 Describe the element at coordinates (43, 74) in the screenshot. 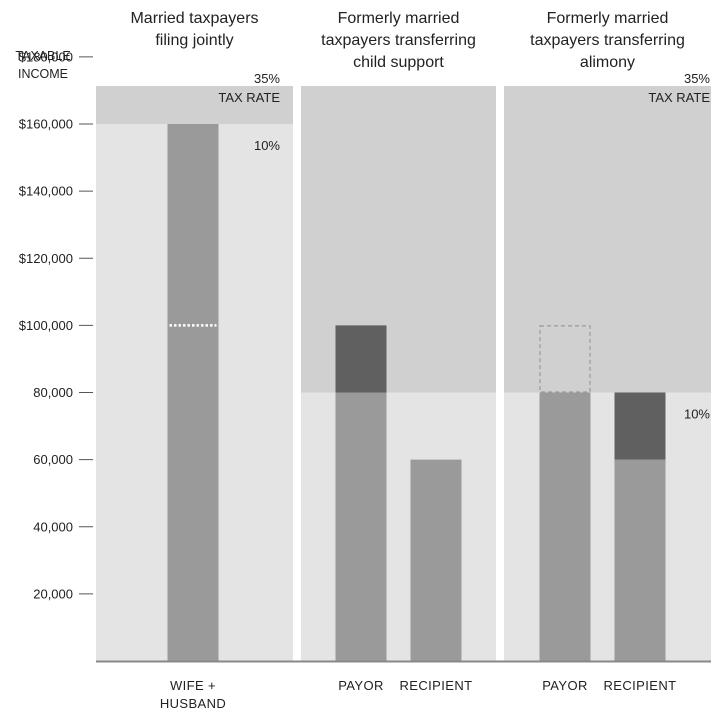

I see `y-axis-title: INCOME` at that location.